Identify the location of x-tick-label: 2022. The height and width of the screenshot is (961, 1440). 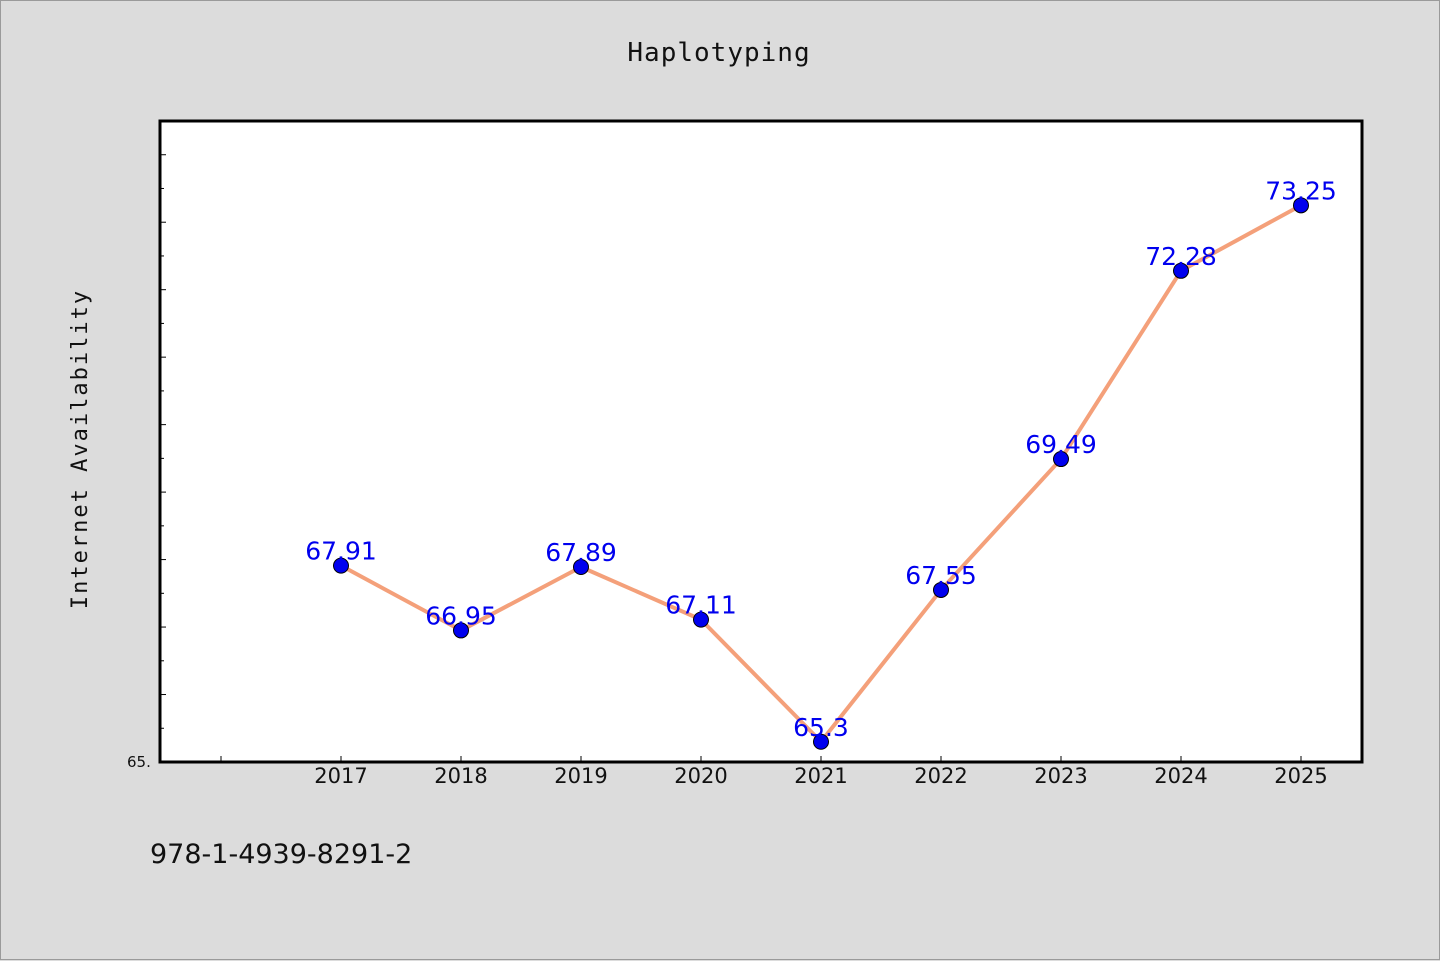
(940, 776).